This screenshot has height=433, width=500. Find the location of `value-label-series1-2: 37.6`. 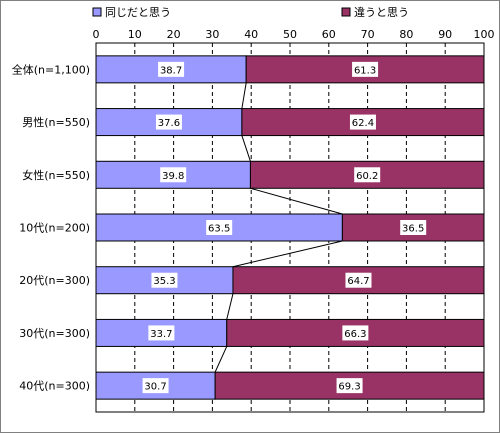

value-label-series1-2: 37.6 is located at coordinates (169, 123).